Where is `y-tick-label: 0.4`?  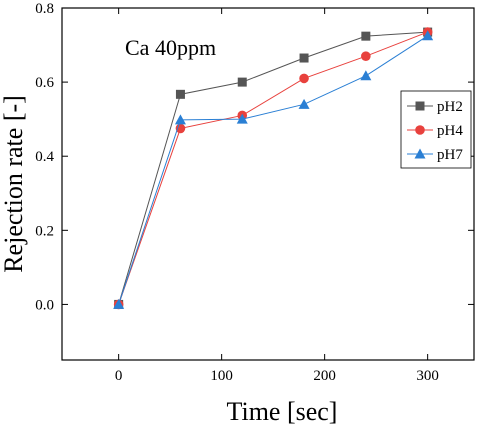
y-tick-label: 0.4 is located at coordinates (44, 157).